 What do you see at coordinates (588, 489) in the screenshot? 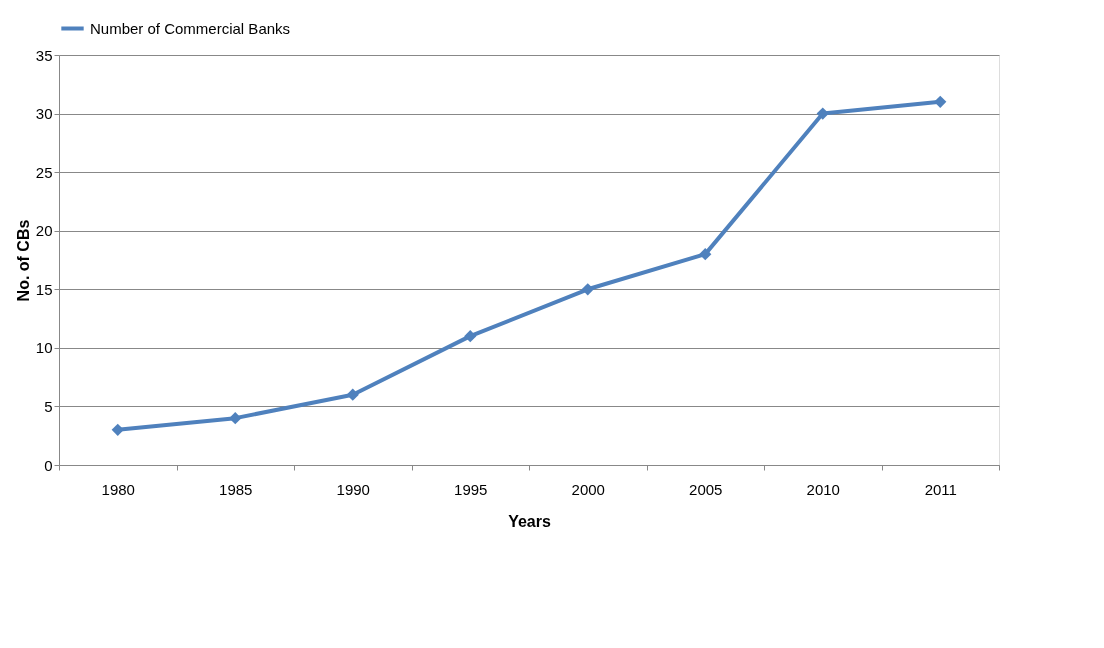
I see `x-tick-label: 2000` at bounding box center [588, 489].